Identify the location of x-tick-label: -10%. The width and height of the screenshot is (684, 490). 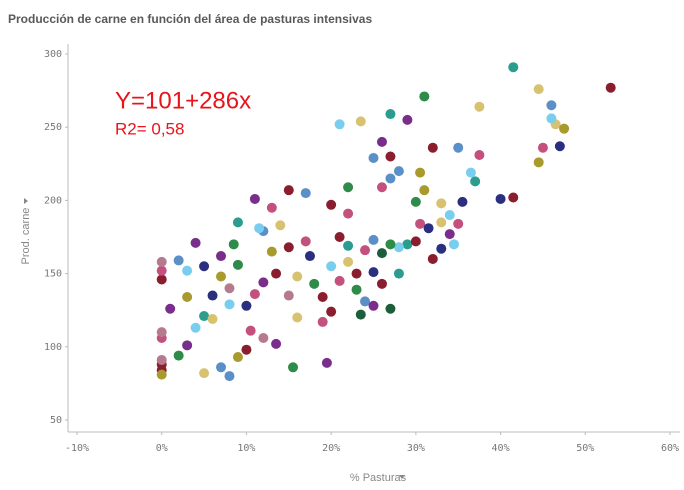
(77, 448).